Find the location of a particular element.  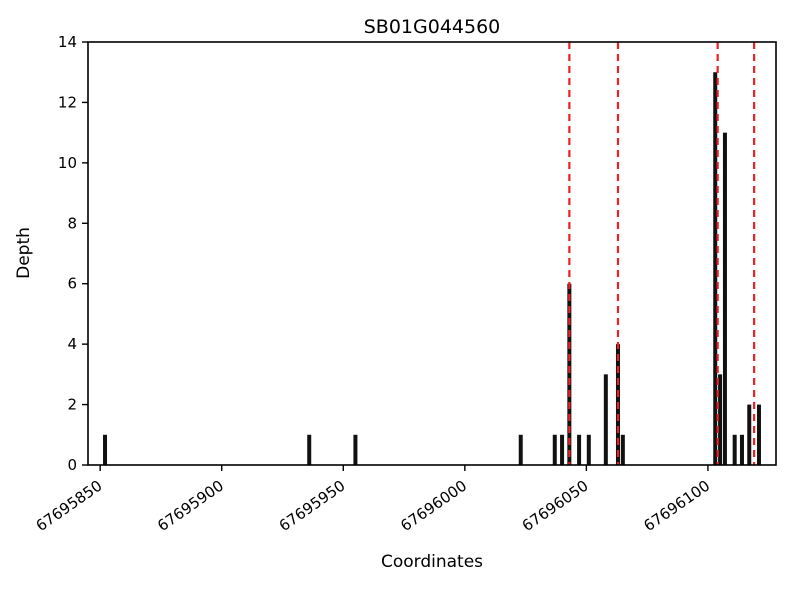

y-axis-ticks: 0 2 4 6 8 10 12 14 is located at coordinates (73, 253).